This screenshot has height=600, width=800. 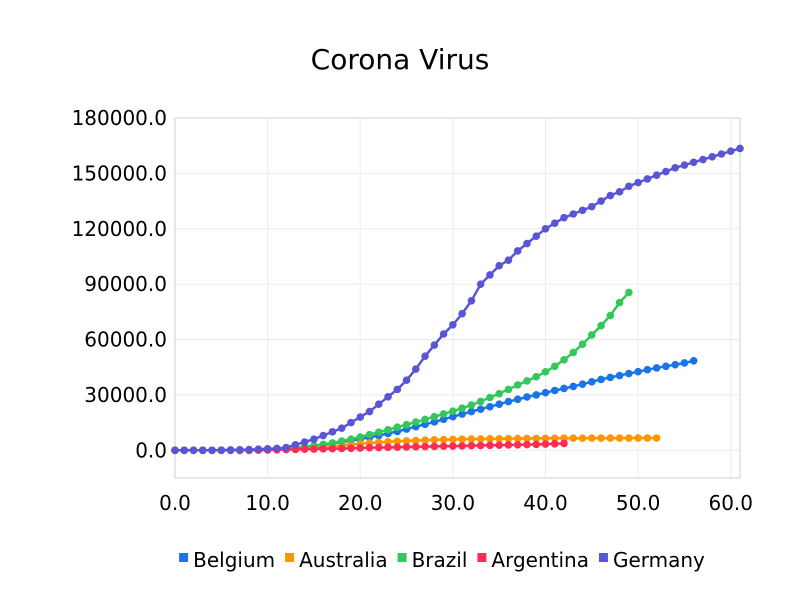 What do you see at coordinates (267, 503) in the screenshot?
I see `x-tick-label: 10.0` at bounding box center [267, 503].